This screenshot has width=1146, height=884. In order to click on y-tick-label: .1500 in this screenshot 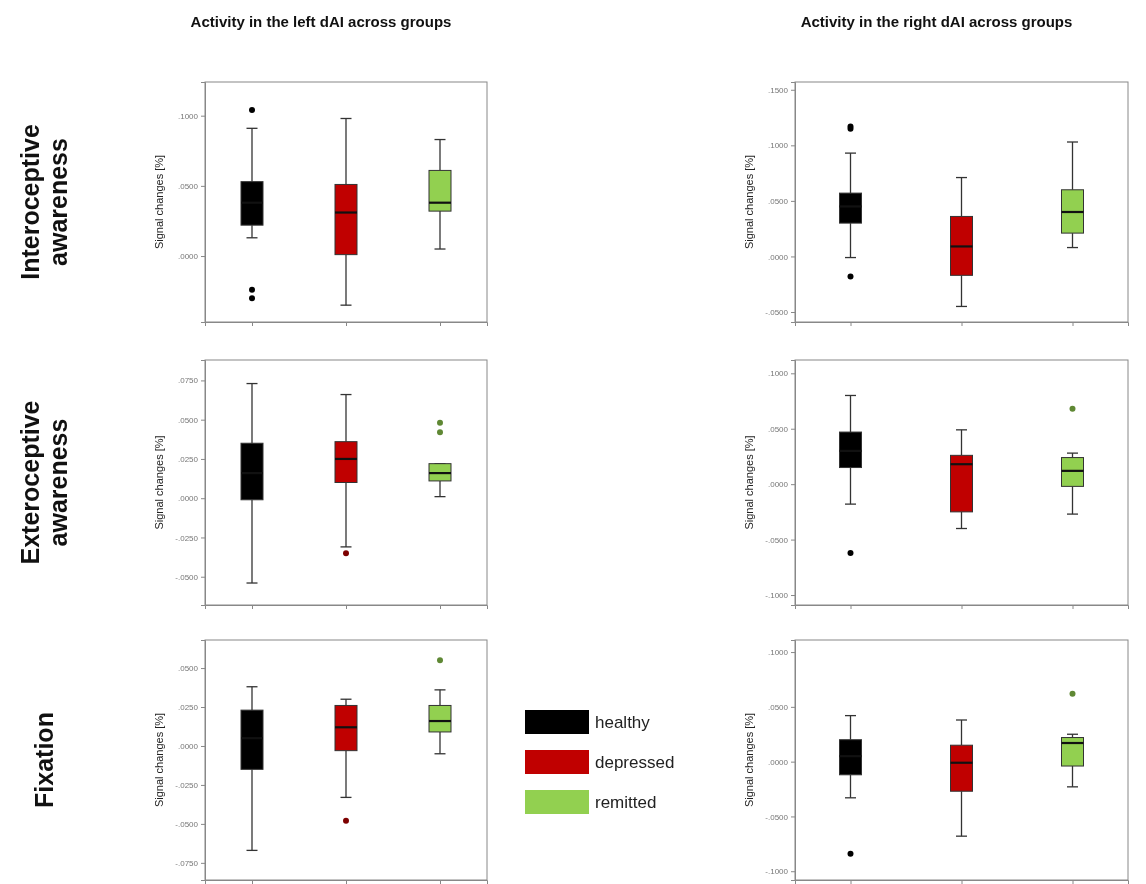, I will do `click(778, 90)`.